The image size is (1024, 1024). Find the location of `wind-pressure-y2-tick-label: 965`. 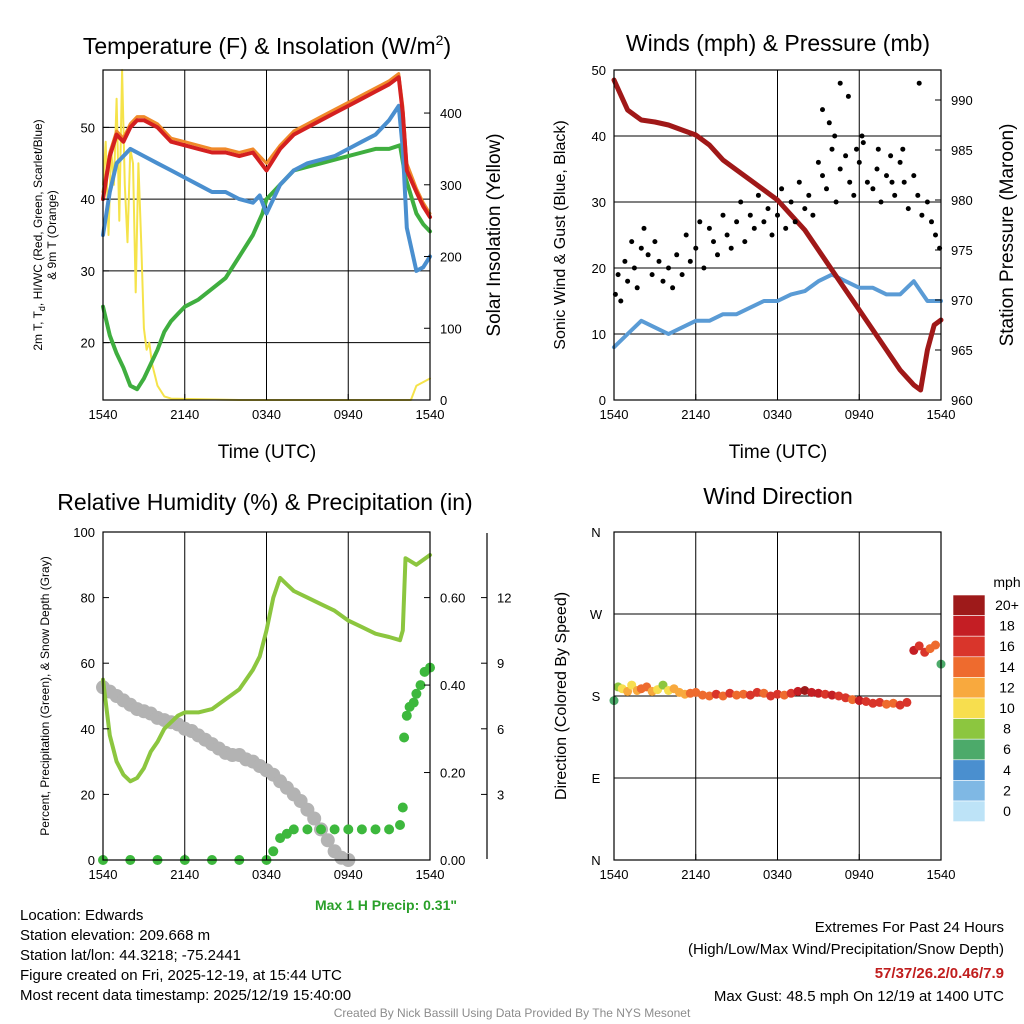

wind-pressure-y2-tick-label: 965 is located at coordinates (962, 350).